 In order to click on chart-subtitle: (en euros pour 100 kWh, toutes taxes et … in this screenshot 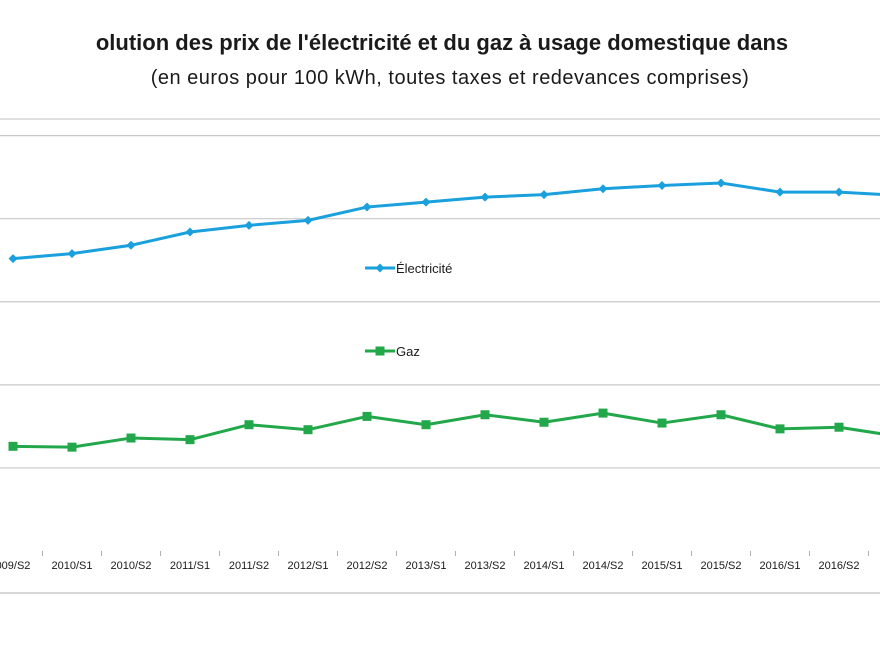, I will do `click(450, 78)`.